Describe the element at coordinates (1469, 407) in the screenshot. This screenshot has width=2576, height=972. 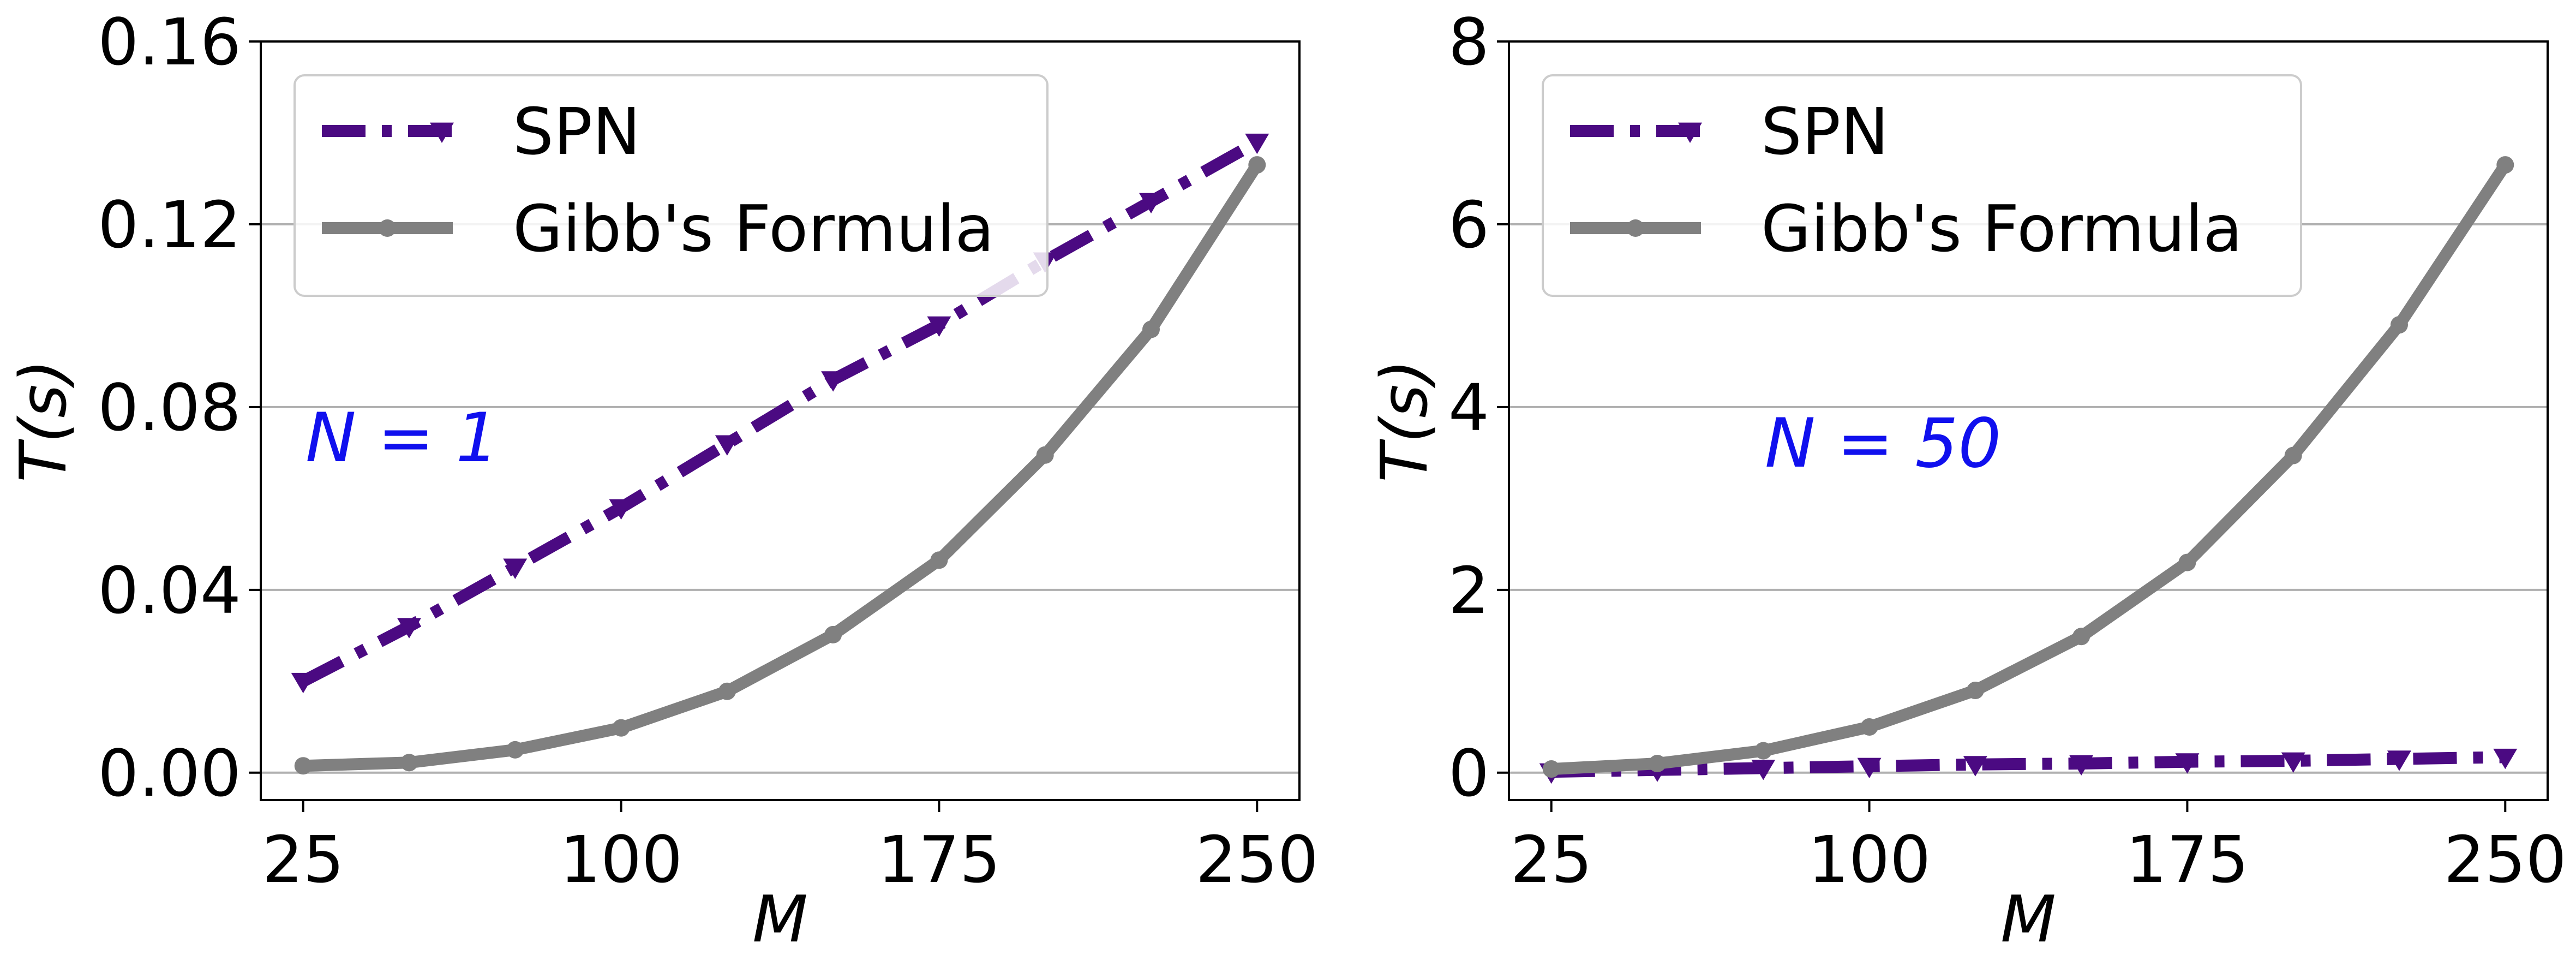
I see `ytick-label-2: 4` at that location.